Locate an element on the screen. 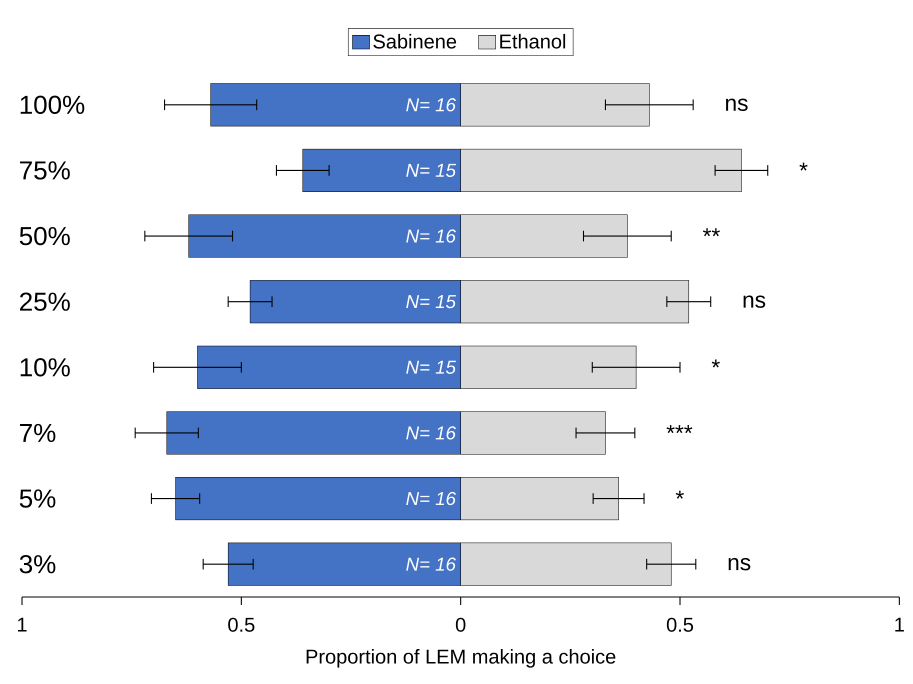  x-axis-title: Proportion of LEM making a choice is located at coordinates (461, 658).